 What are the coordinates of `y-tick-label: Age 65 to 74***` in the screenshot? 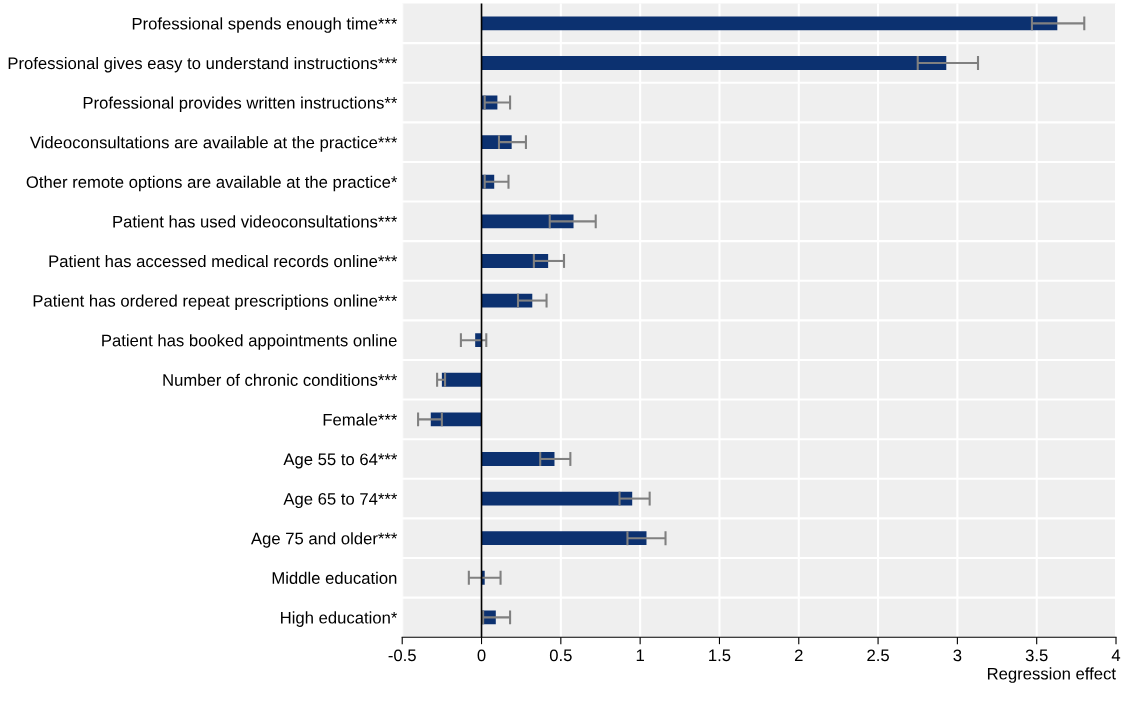 It's located at (340, 500).